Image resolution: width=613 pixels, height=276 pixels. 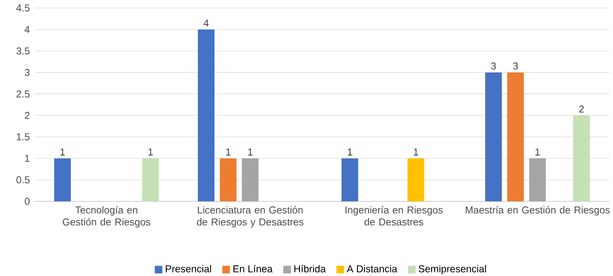 What do you see at coordinates (27, 158) in the screenshot?
I see `y-tick-label: 1` at bounding box center [27, 158].